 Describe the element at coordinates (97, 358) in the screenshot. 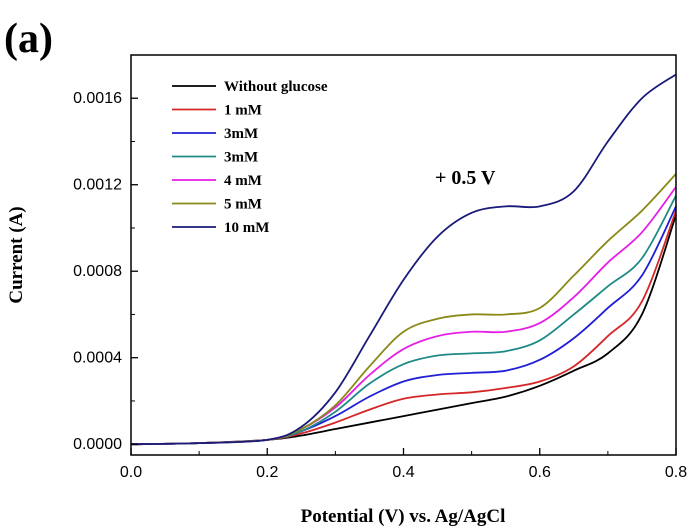

I see `y-tick-label: 0.0004` at that location.